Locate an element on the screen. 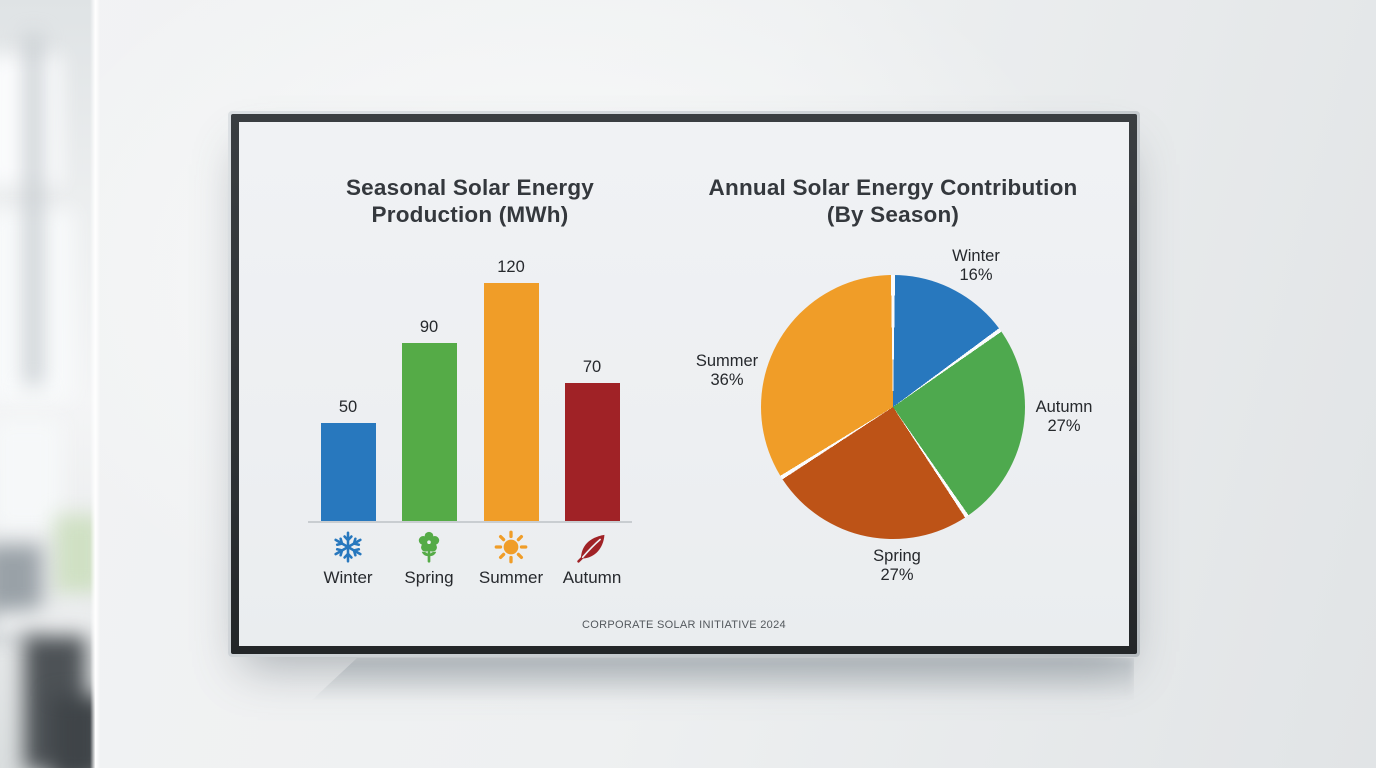  season-label: Winter is located at coordinates (348, 577).